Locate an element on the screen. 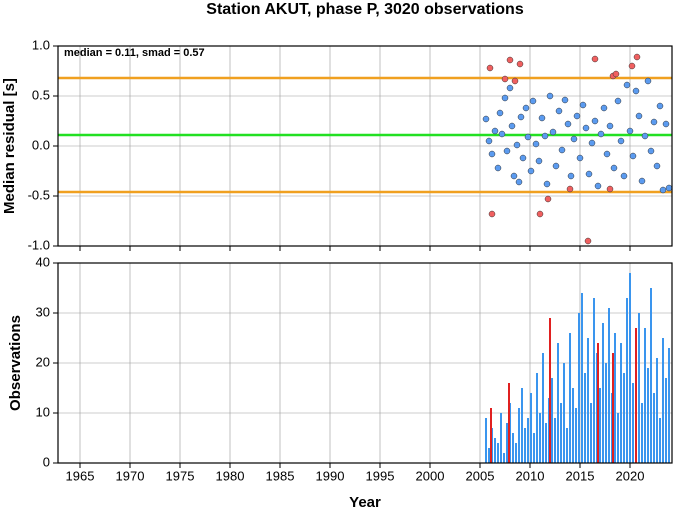  x-tick-label: 1995 is located at coordinates (380, 475).